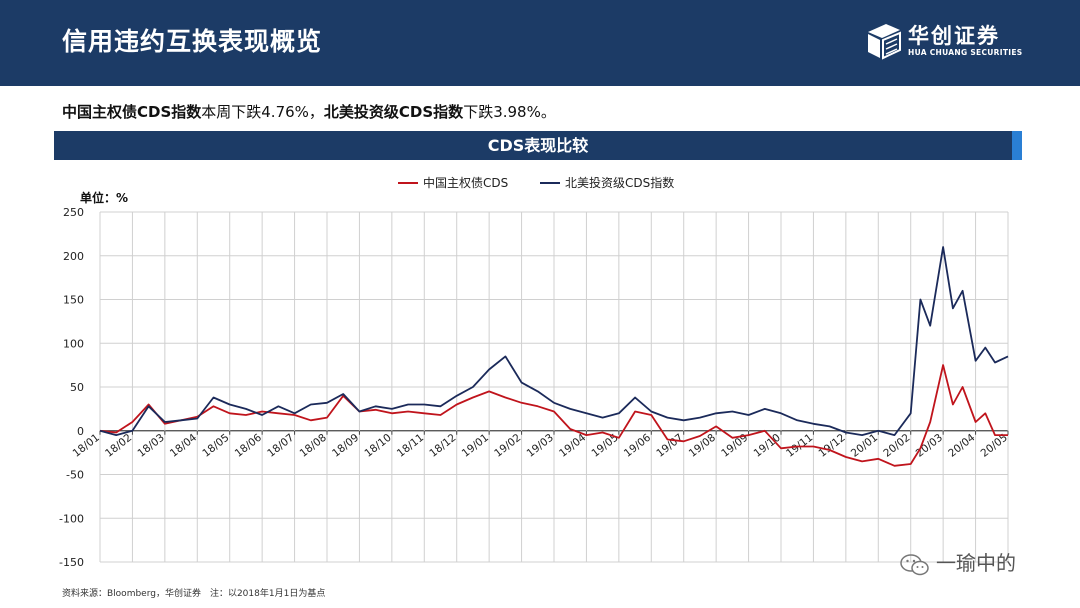  Describe the element at coordinates (884, 42) in the screenshot. I see `cube-logo-icon` at that location.